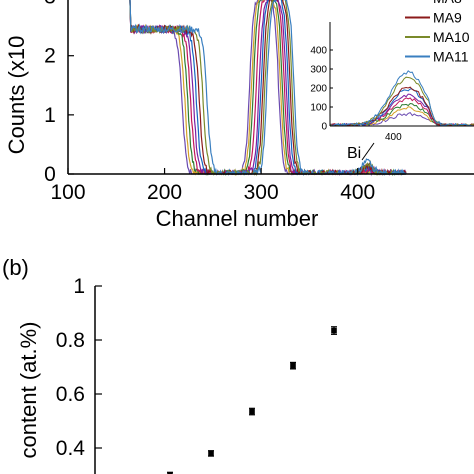  I want to click on panel-a-annotation-value: 400, so click(393, 137).